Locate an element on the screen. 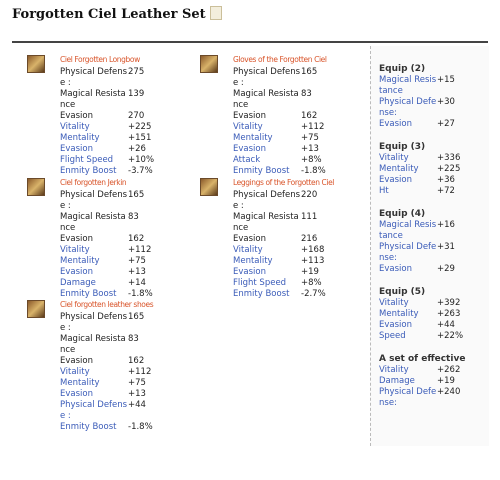 Image resolution: width=500 pixels, height=480 pixels. stat-row: Mentality +113 is located at coordinates (298, 261).